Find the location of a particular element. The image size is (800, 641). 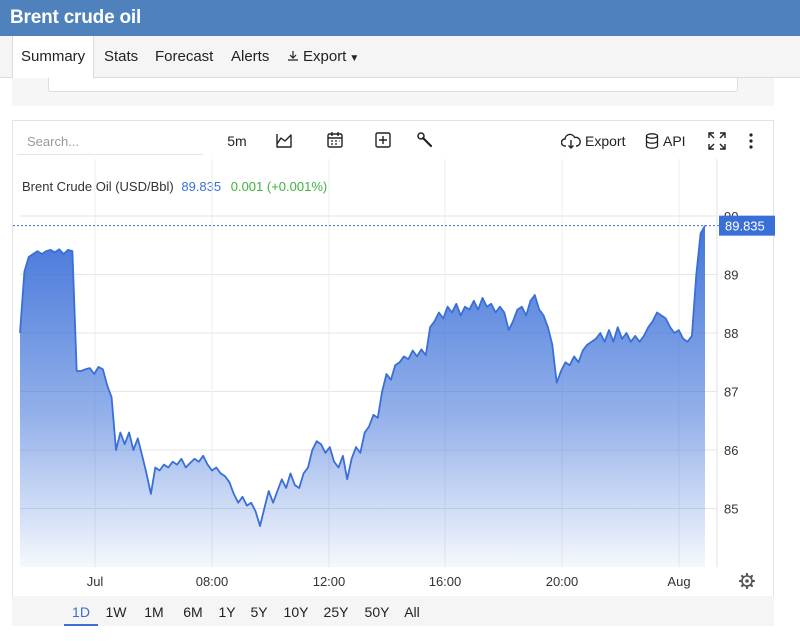

range-6m: 6M is located at coordinates (193, 612).